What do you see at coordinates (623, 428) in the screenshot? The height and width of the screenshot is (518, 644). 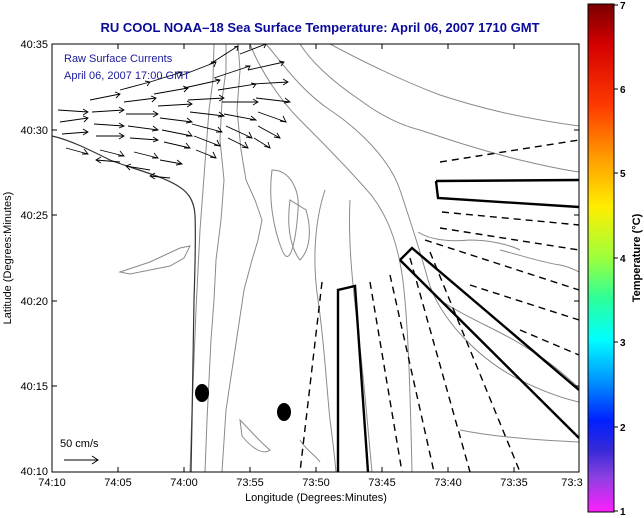 I see `colorbar-tick-label: 2` at bounding box center [623, 428].